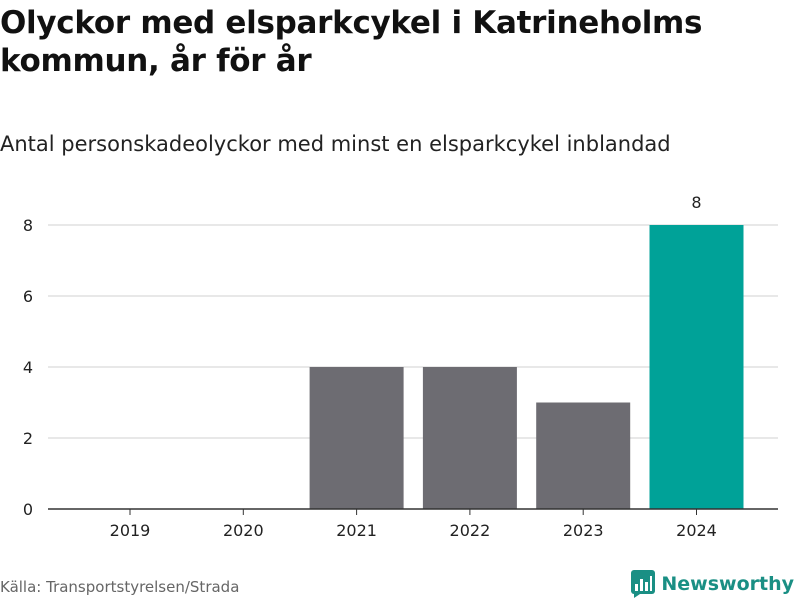 The width and height of the screenshot is (800, 600). What do you see at coordinates (470, 530) in the screenshot?
I see `x-tick-label: 2022` at bounding box center [470, 530].